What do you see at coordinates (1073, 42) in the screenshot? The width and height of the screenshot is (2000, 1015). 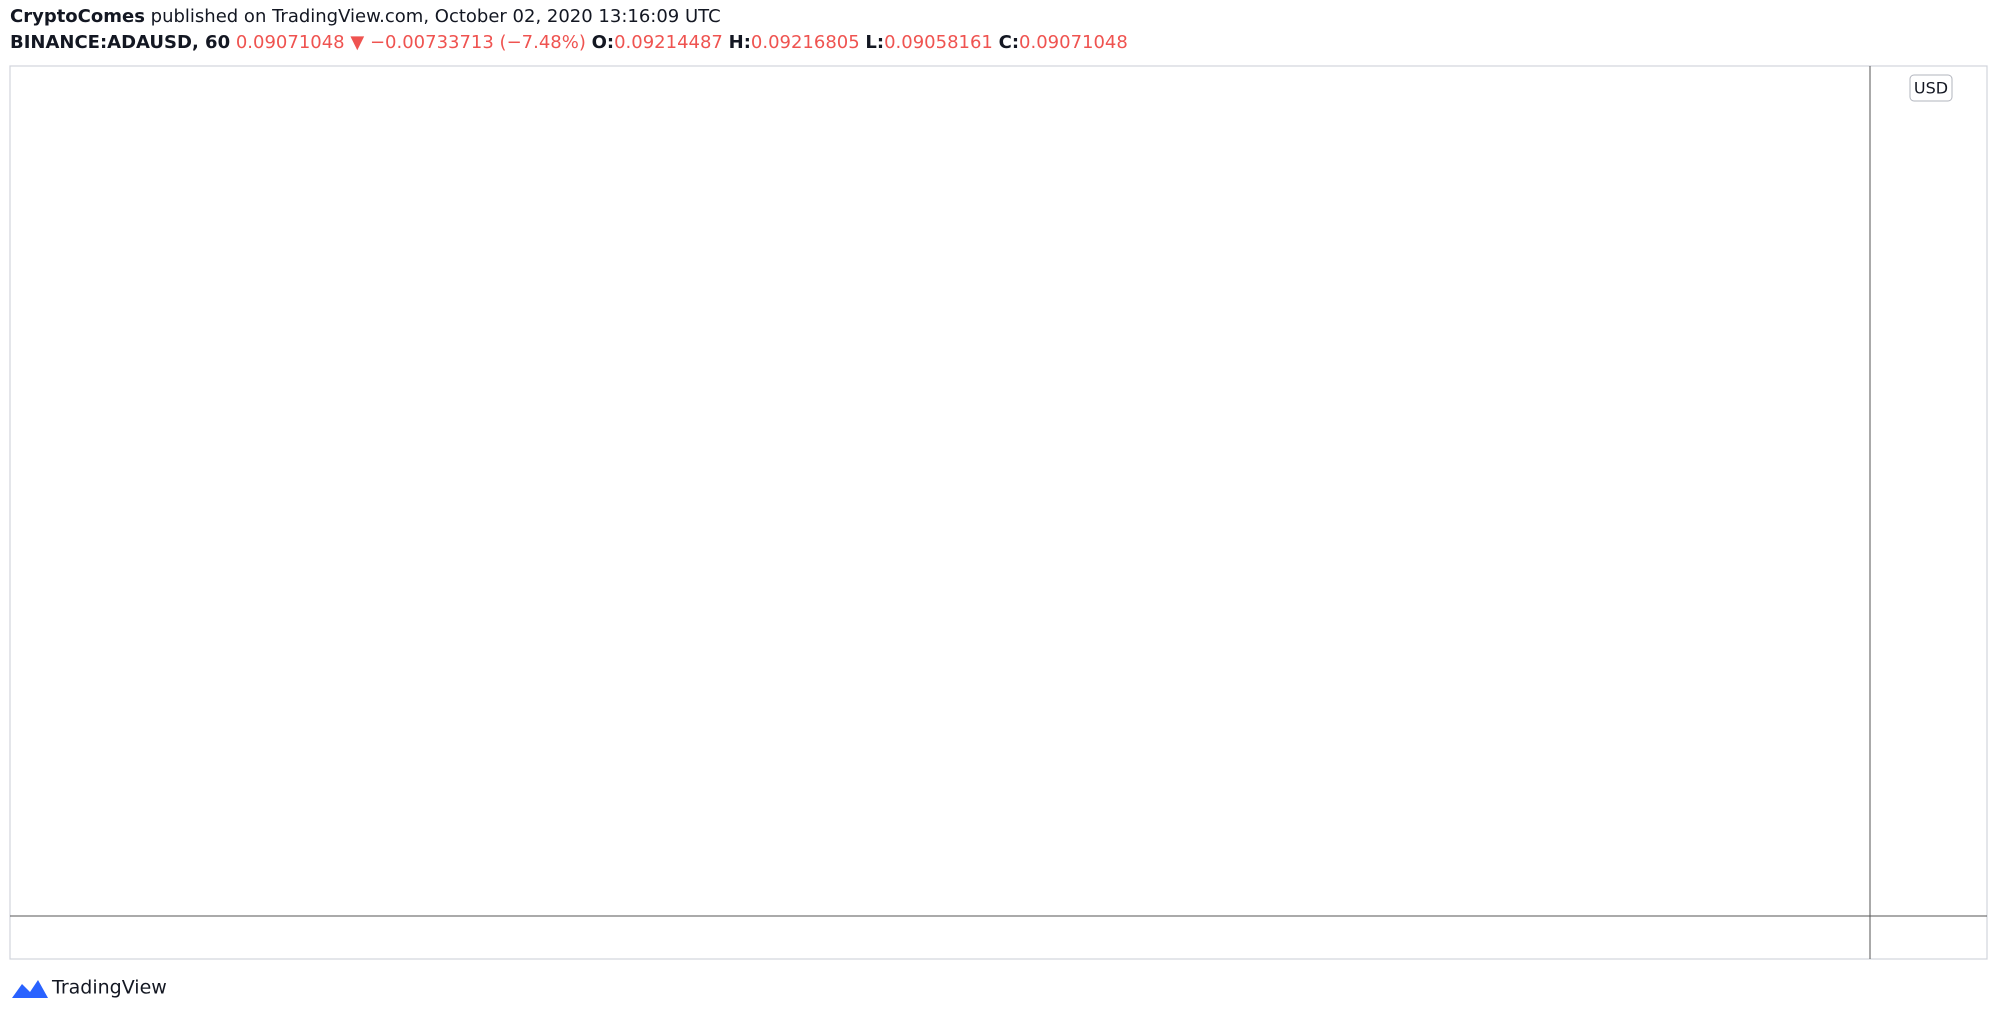 I see `ohlc-value: 0.09071048` at bounding box center [1073, 42].